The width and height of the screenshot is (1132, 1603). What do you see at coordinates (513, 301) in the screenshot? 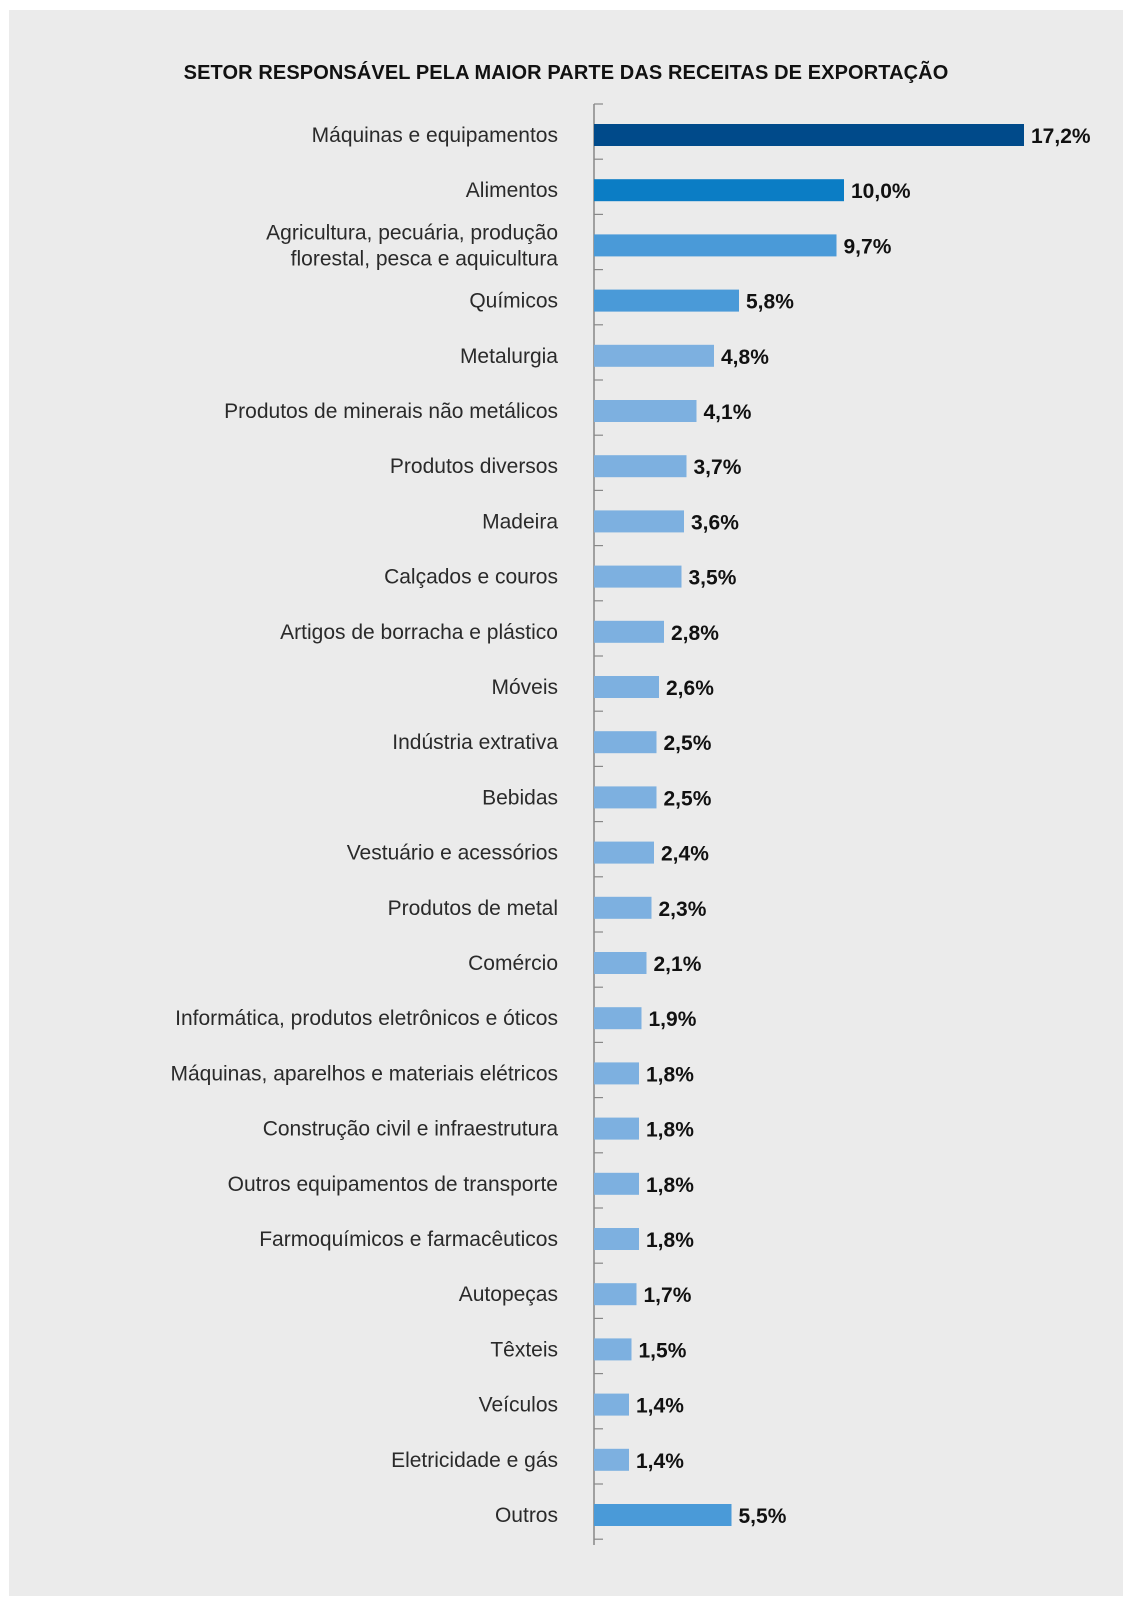
I see `category-label: Químicos` at bounding box center [513, 301].